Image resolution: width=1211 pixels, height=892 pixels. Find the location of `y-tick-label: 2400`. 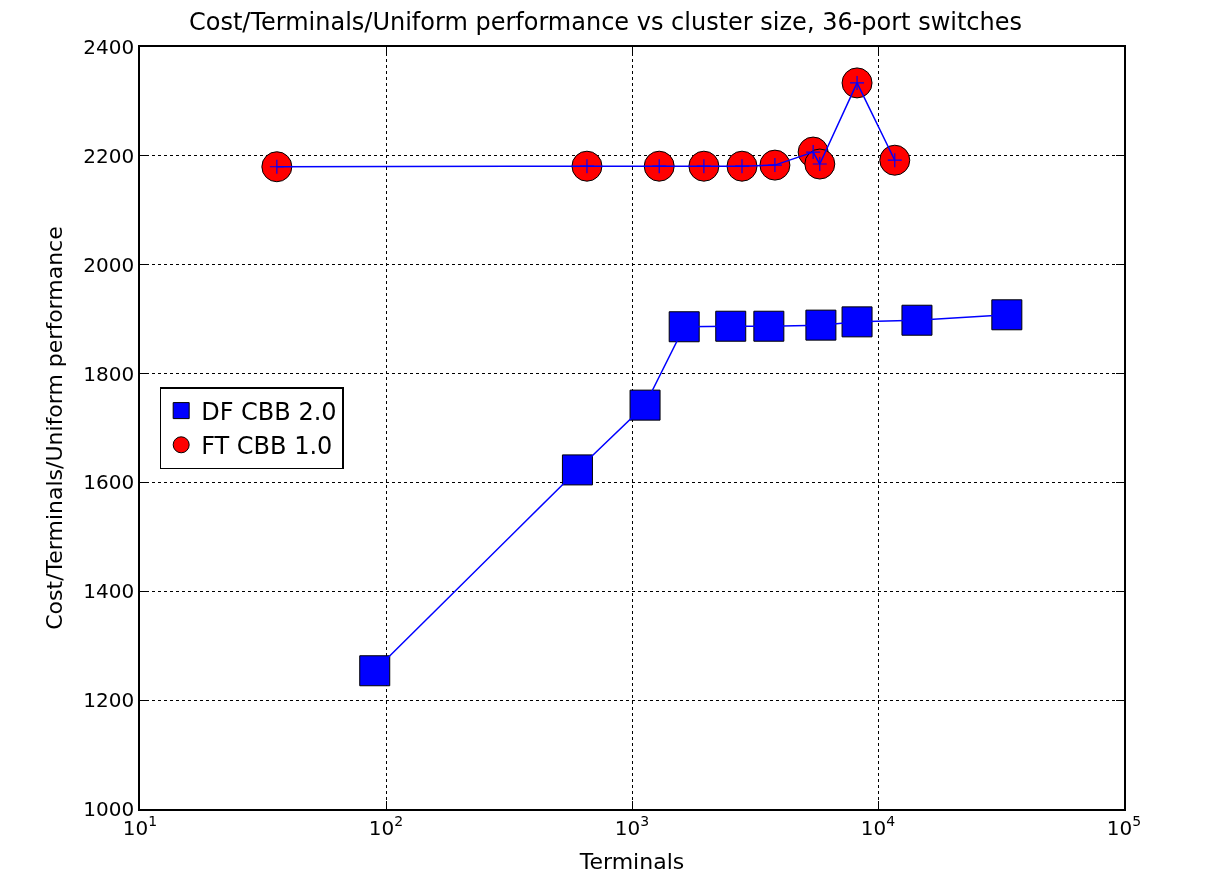

y-tick-label: 2400 is located at coordinates (109, 47).